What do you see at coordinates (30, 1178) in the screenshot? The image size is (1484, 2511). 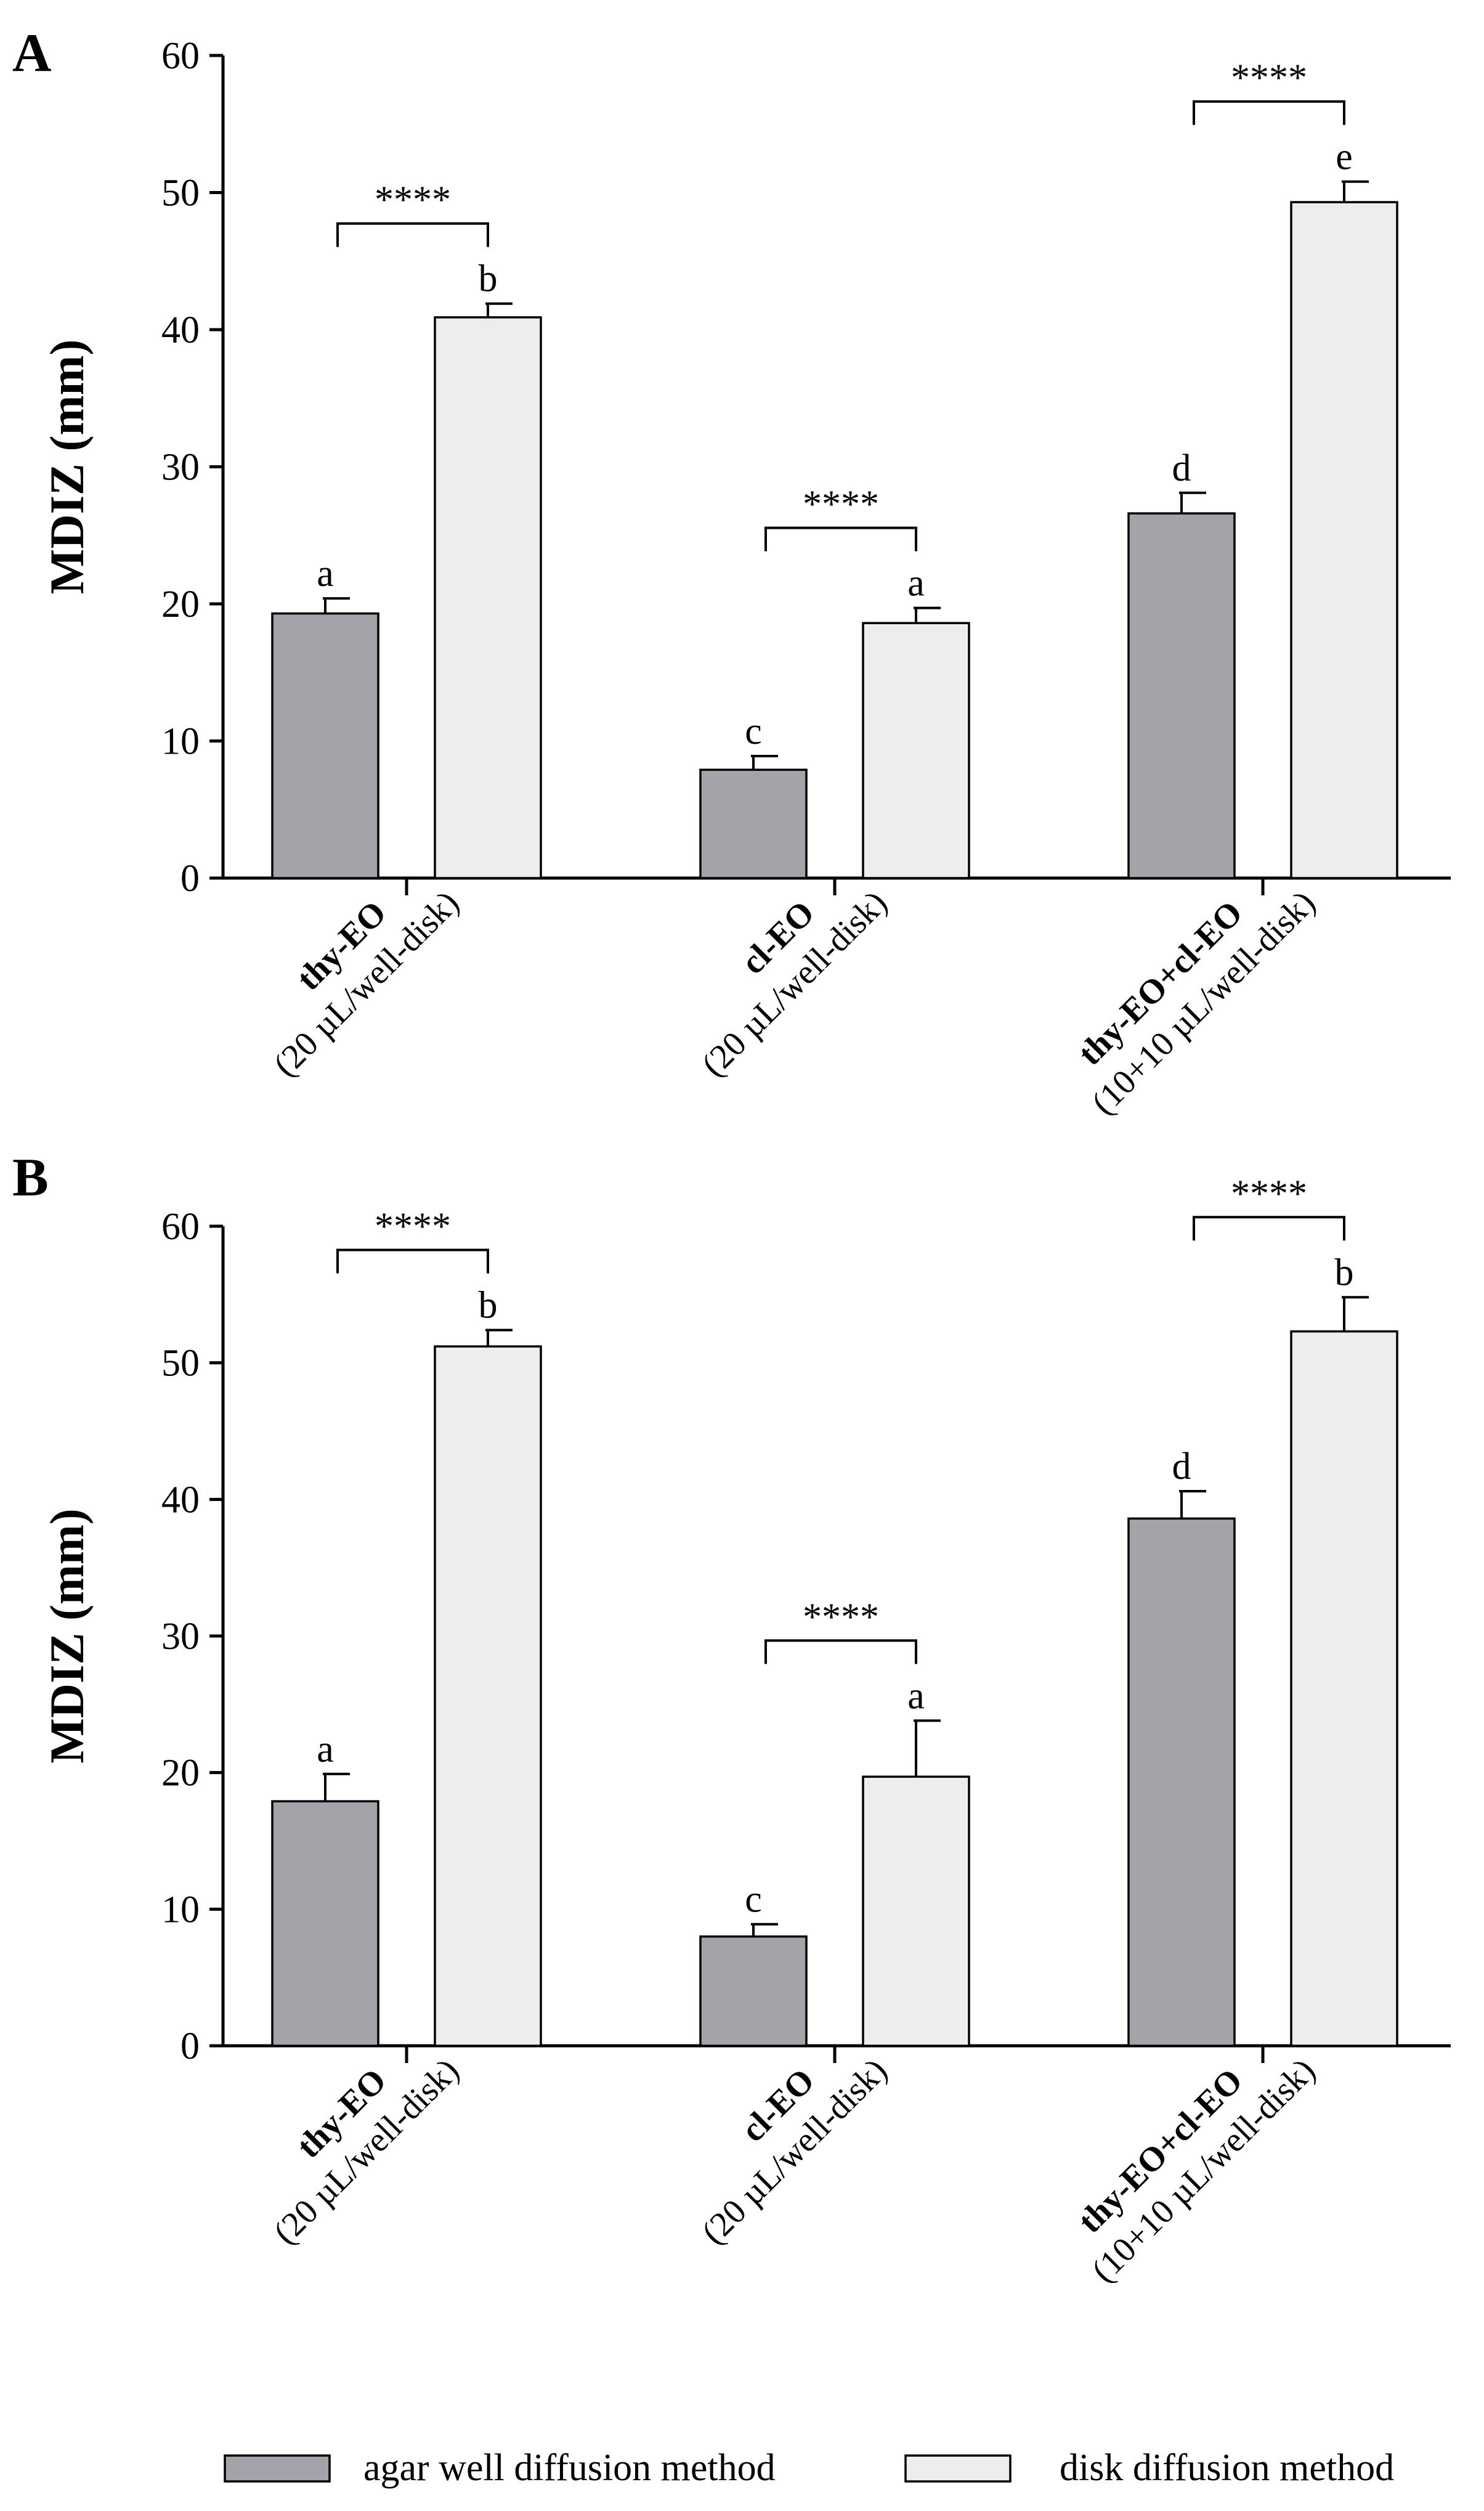 I see `panel-letter: B` at bounding box center [30, 1178].